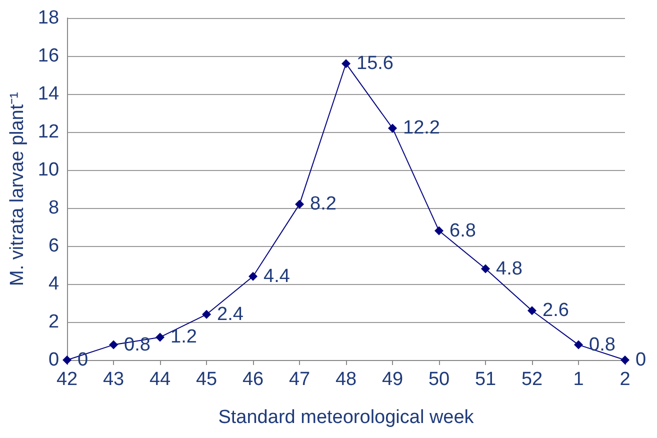 The width and height of the screenshot is (657, 438). What do you see at coordinates (183, 337) in the screenshot?
I see `data-label: 1.2` at bounding box center [183, 337].